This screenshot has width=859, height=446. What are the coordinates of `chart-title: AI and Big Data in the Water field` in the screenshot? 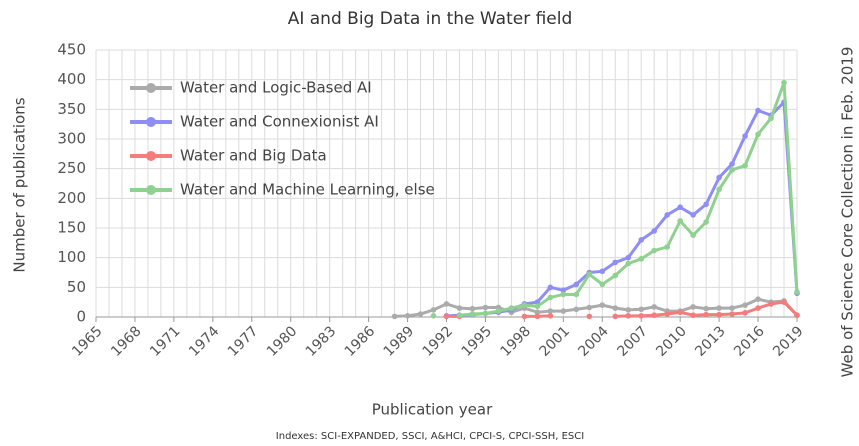 It's located at (430, 19).